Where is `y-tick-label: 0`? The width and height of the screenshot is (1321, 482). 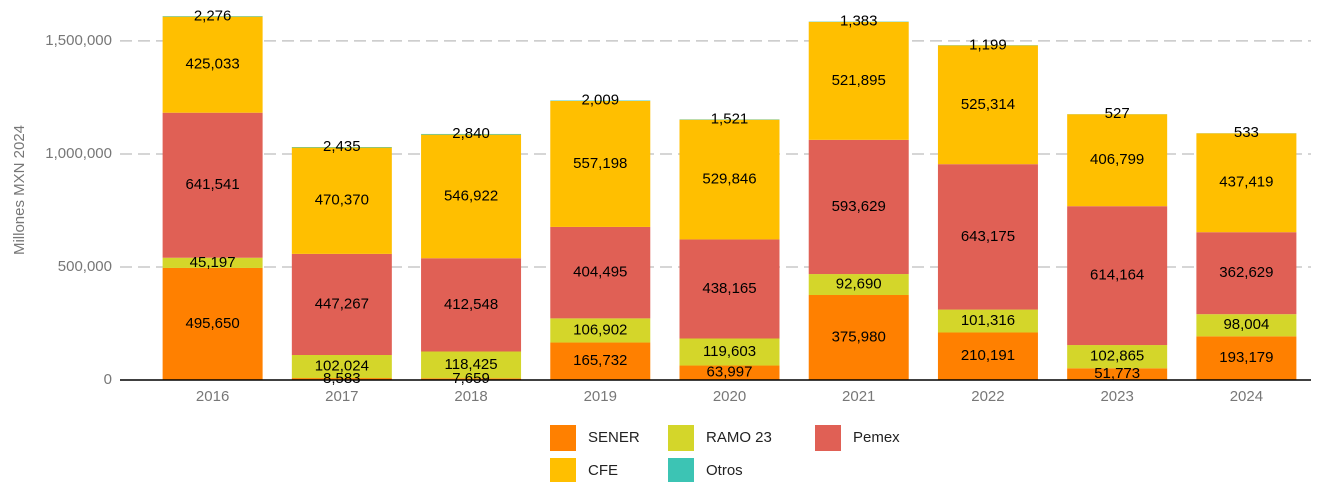
y-tick-label: 0 is located at coordinates (108, 379).